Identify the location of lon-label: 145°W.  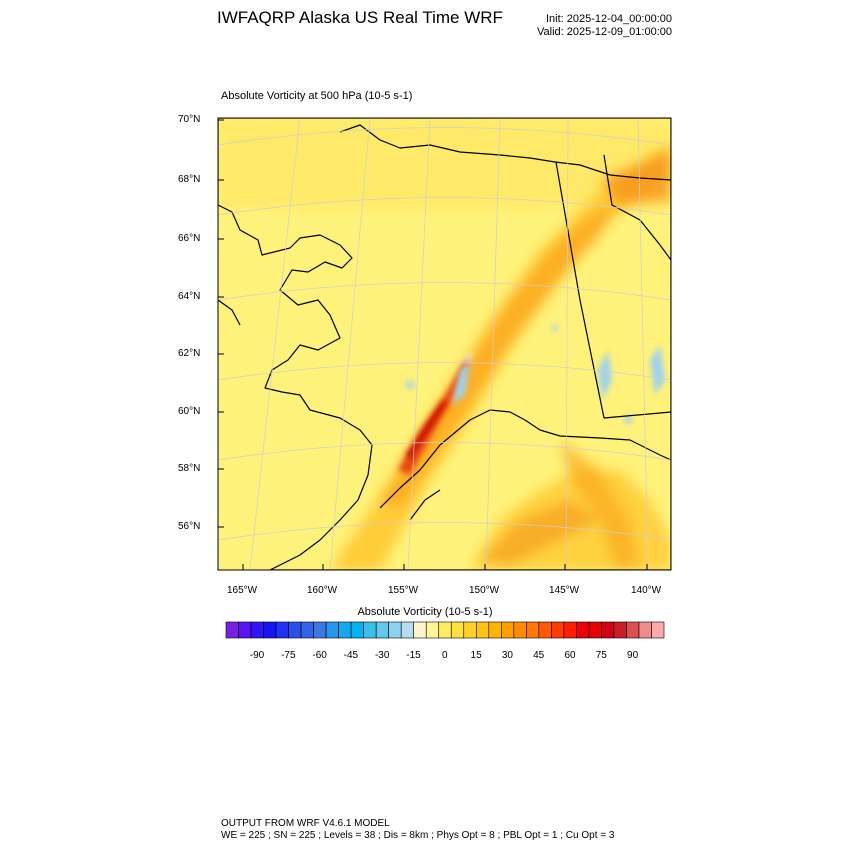
(564, 590).